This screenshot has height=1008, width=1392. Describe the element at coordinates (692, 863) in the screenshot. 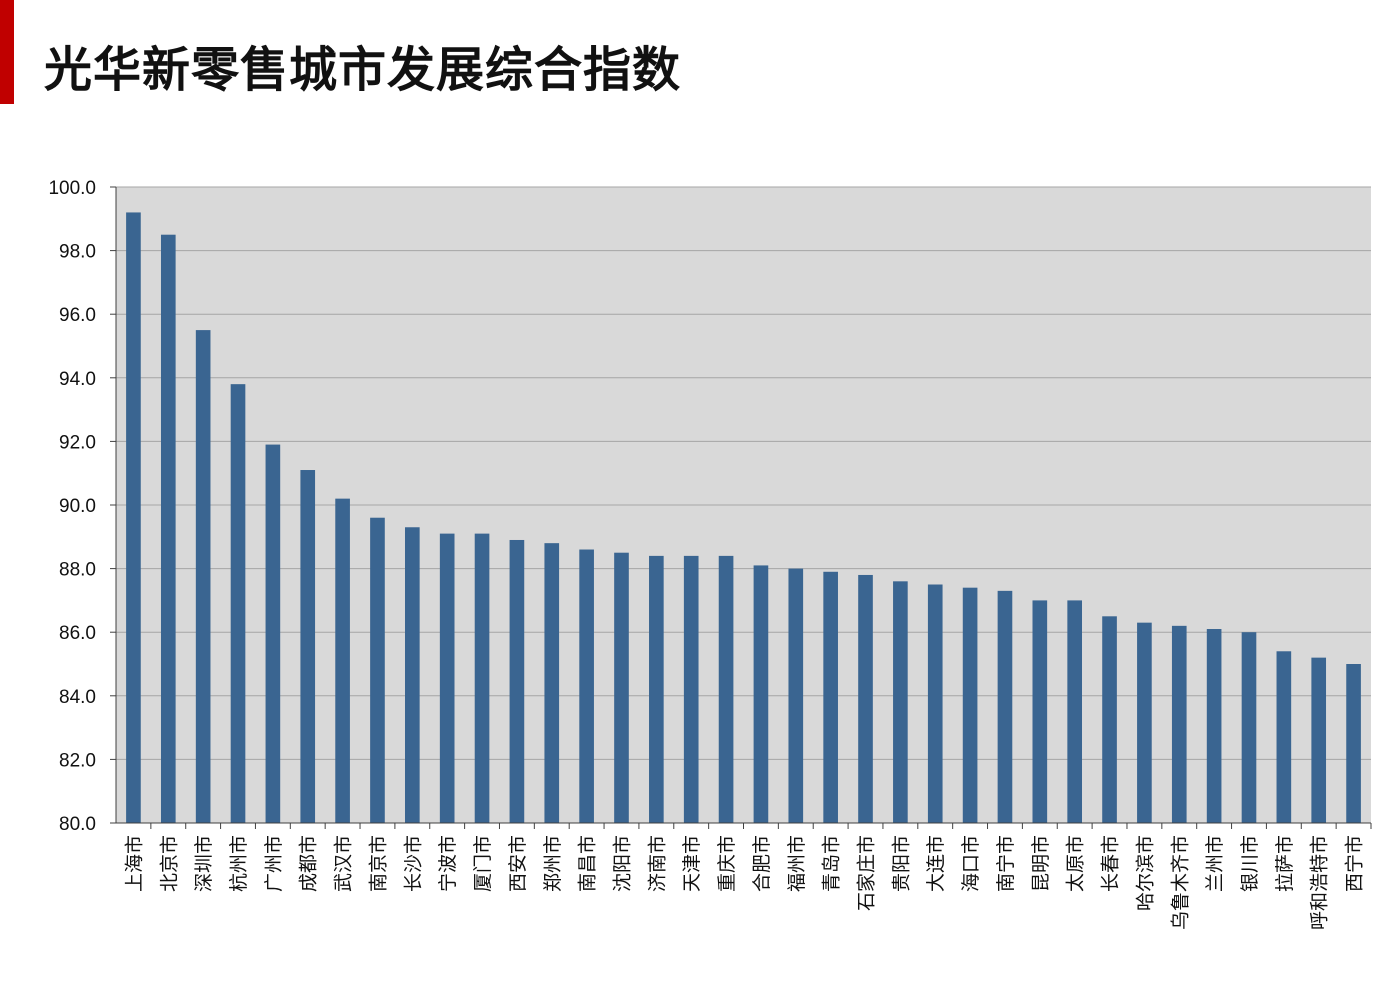

I see `x-tick-label: 天津市` at that location.